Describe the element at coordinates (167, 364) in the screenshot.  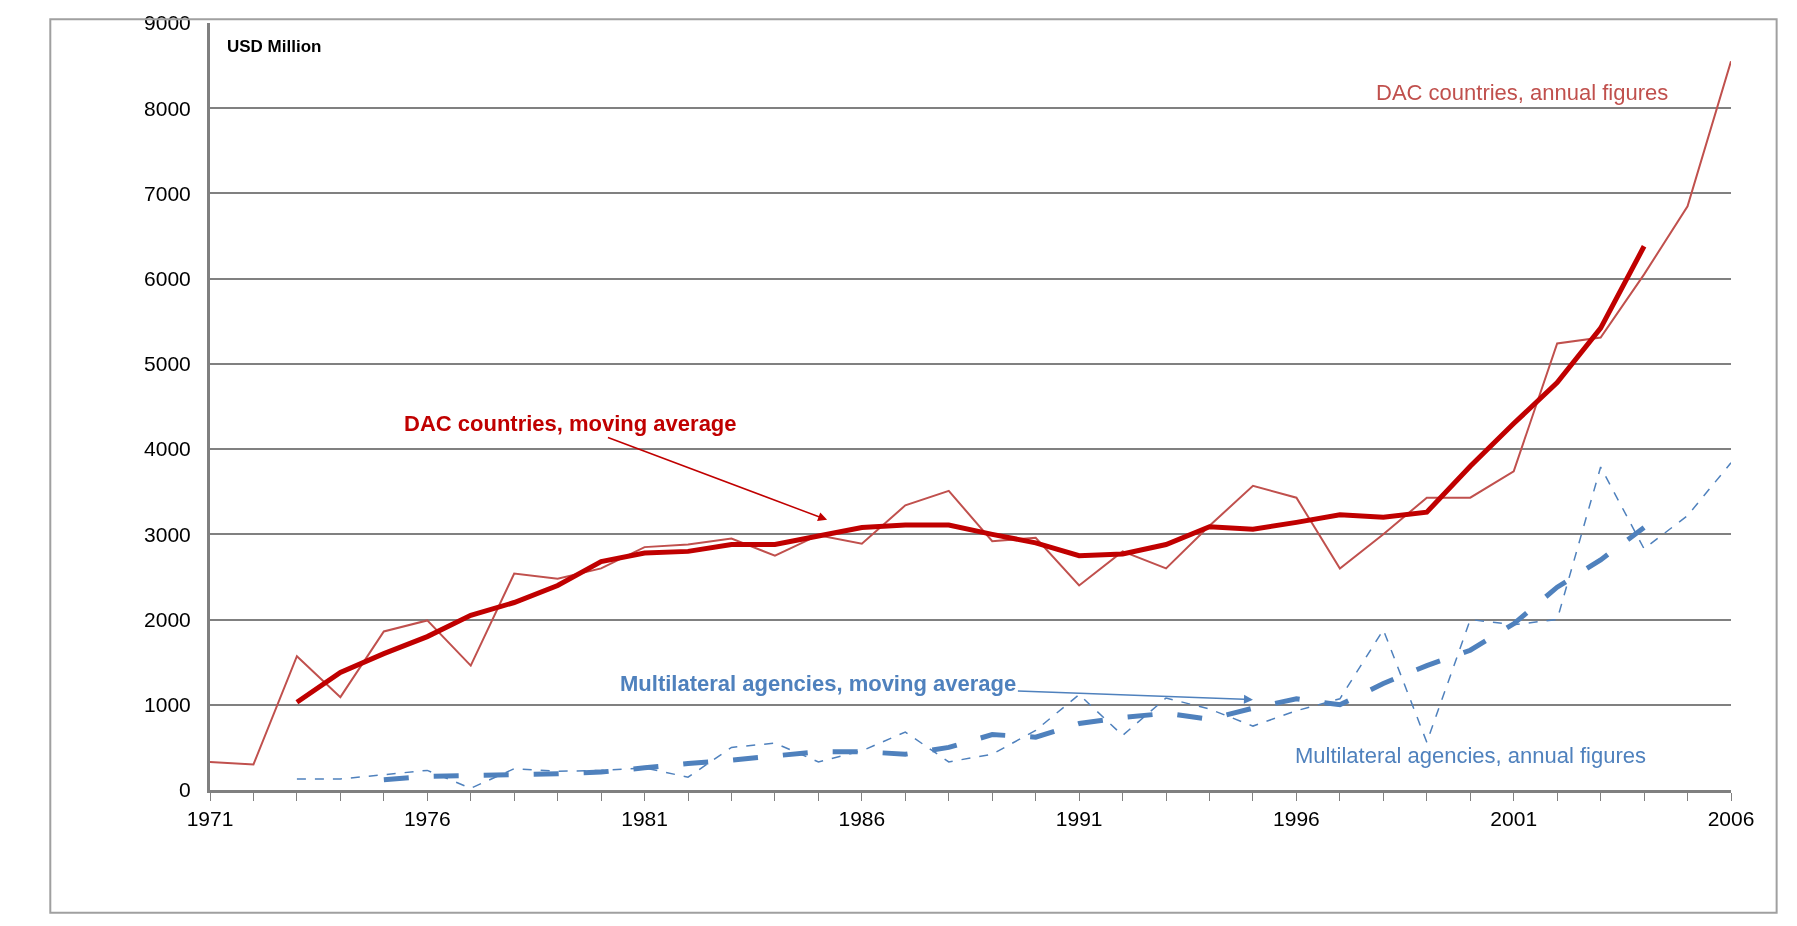
I see `y-tick-label: 5000` at that location.